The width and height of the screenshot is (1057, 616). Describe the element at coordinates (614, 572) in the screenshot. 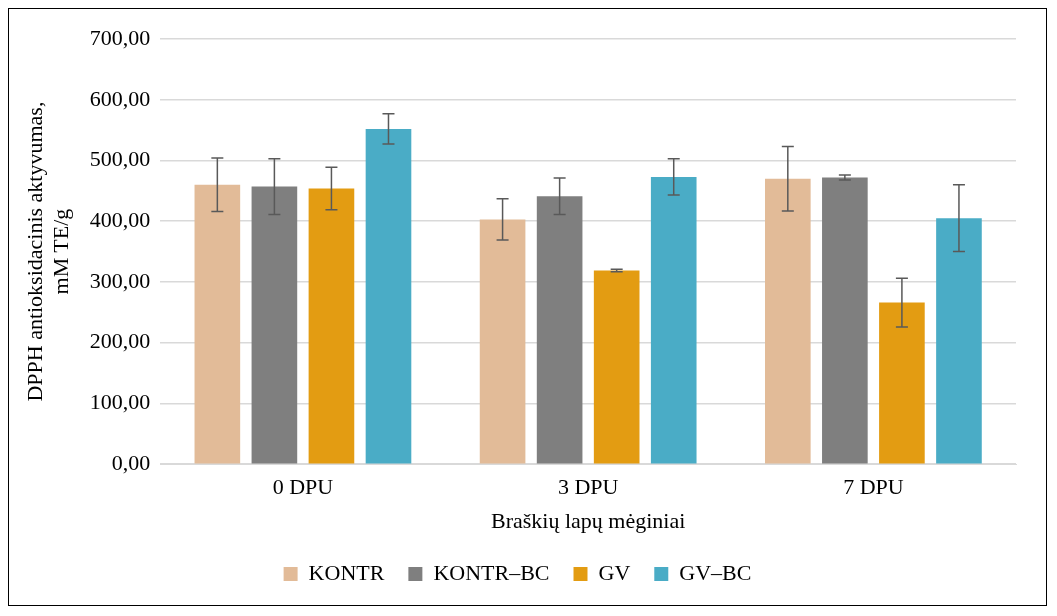

I see `legend-label: GV` at that location.